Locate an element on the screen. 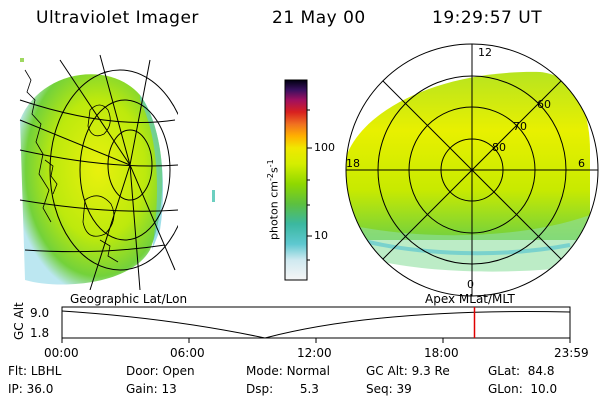  mlt-label-12: 12 is located at coordinates (485, 52).